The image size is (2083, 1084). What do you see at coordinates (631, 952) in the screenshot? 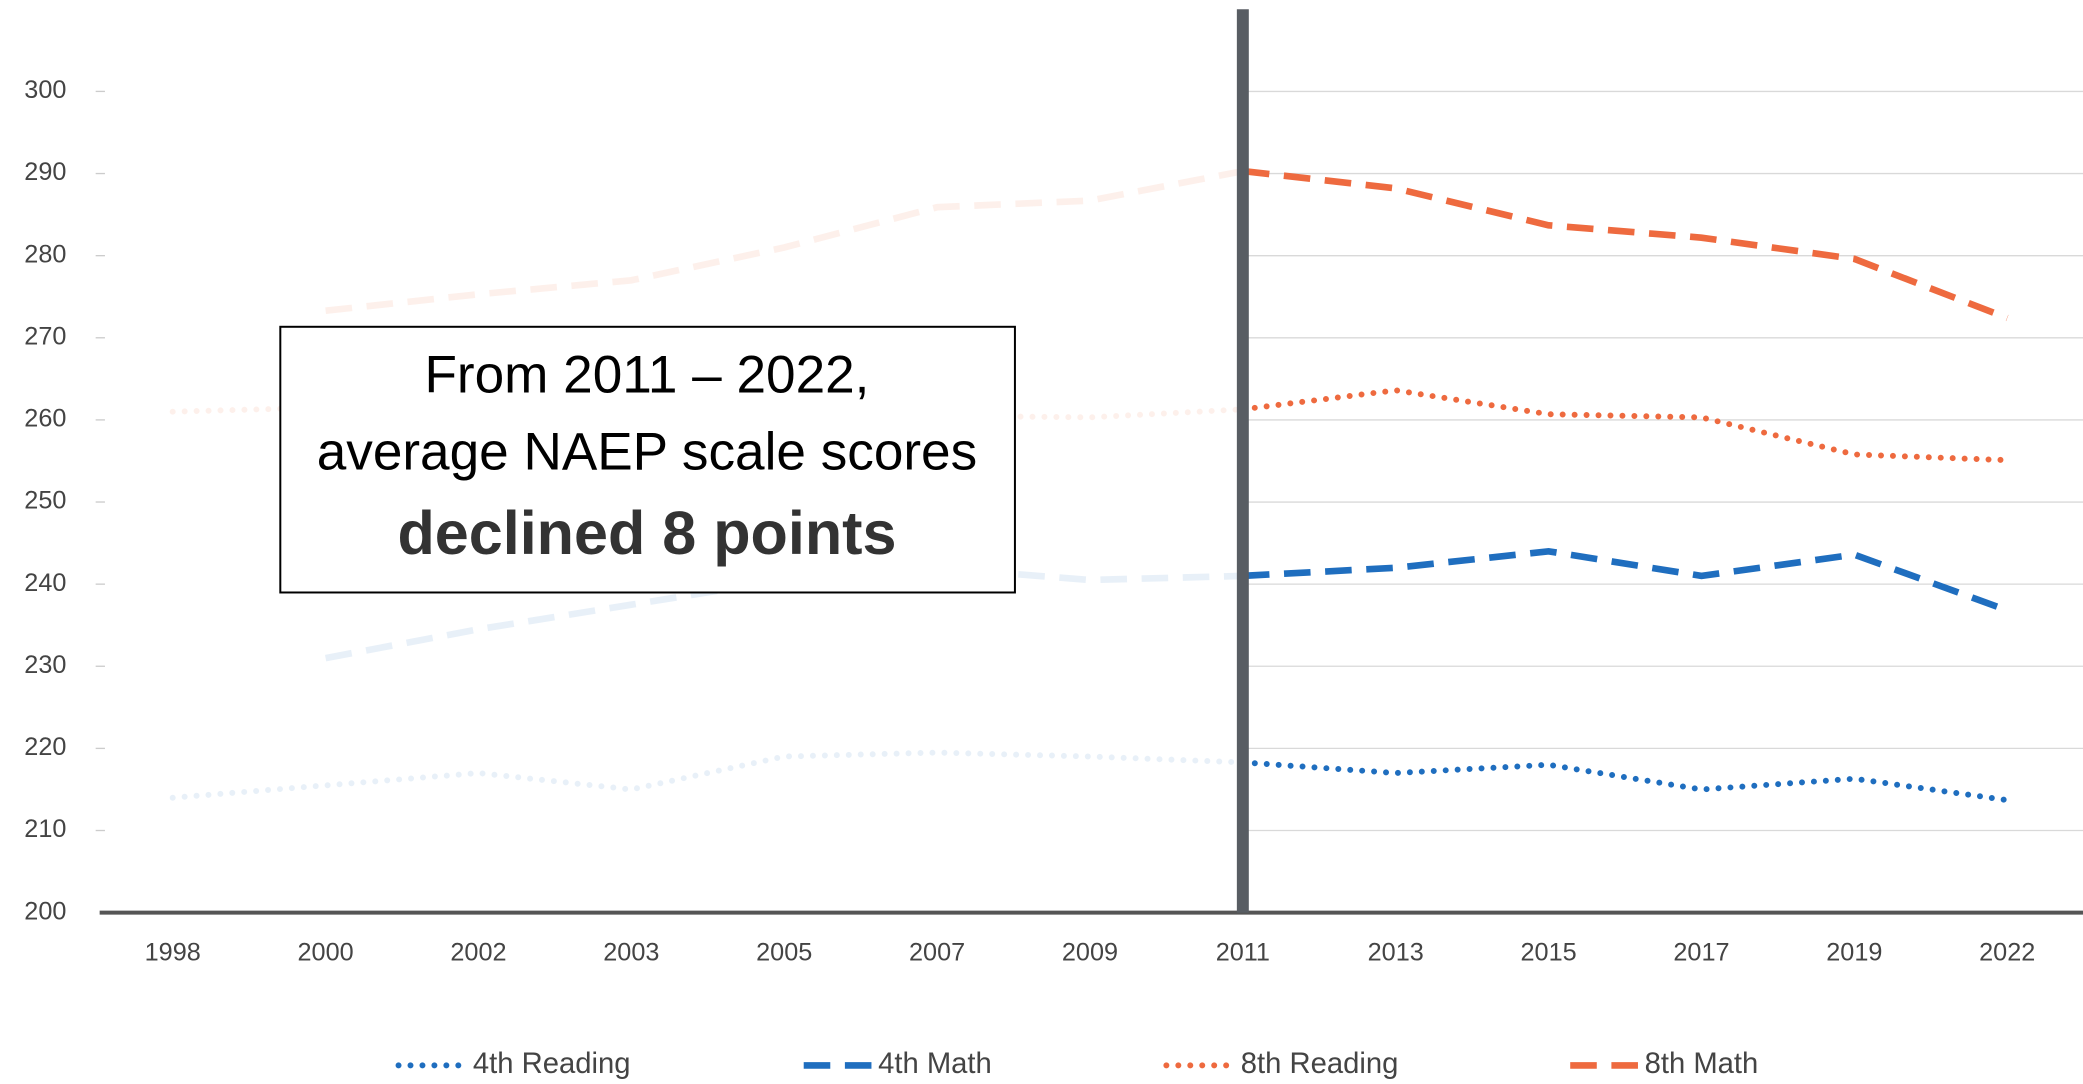
I see `x-tick-label: 2003` at bounding box center [631, 952].